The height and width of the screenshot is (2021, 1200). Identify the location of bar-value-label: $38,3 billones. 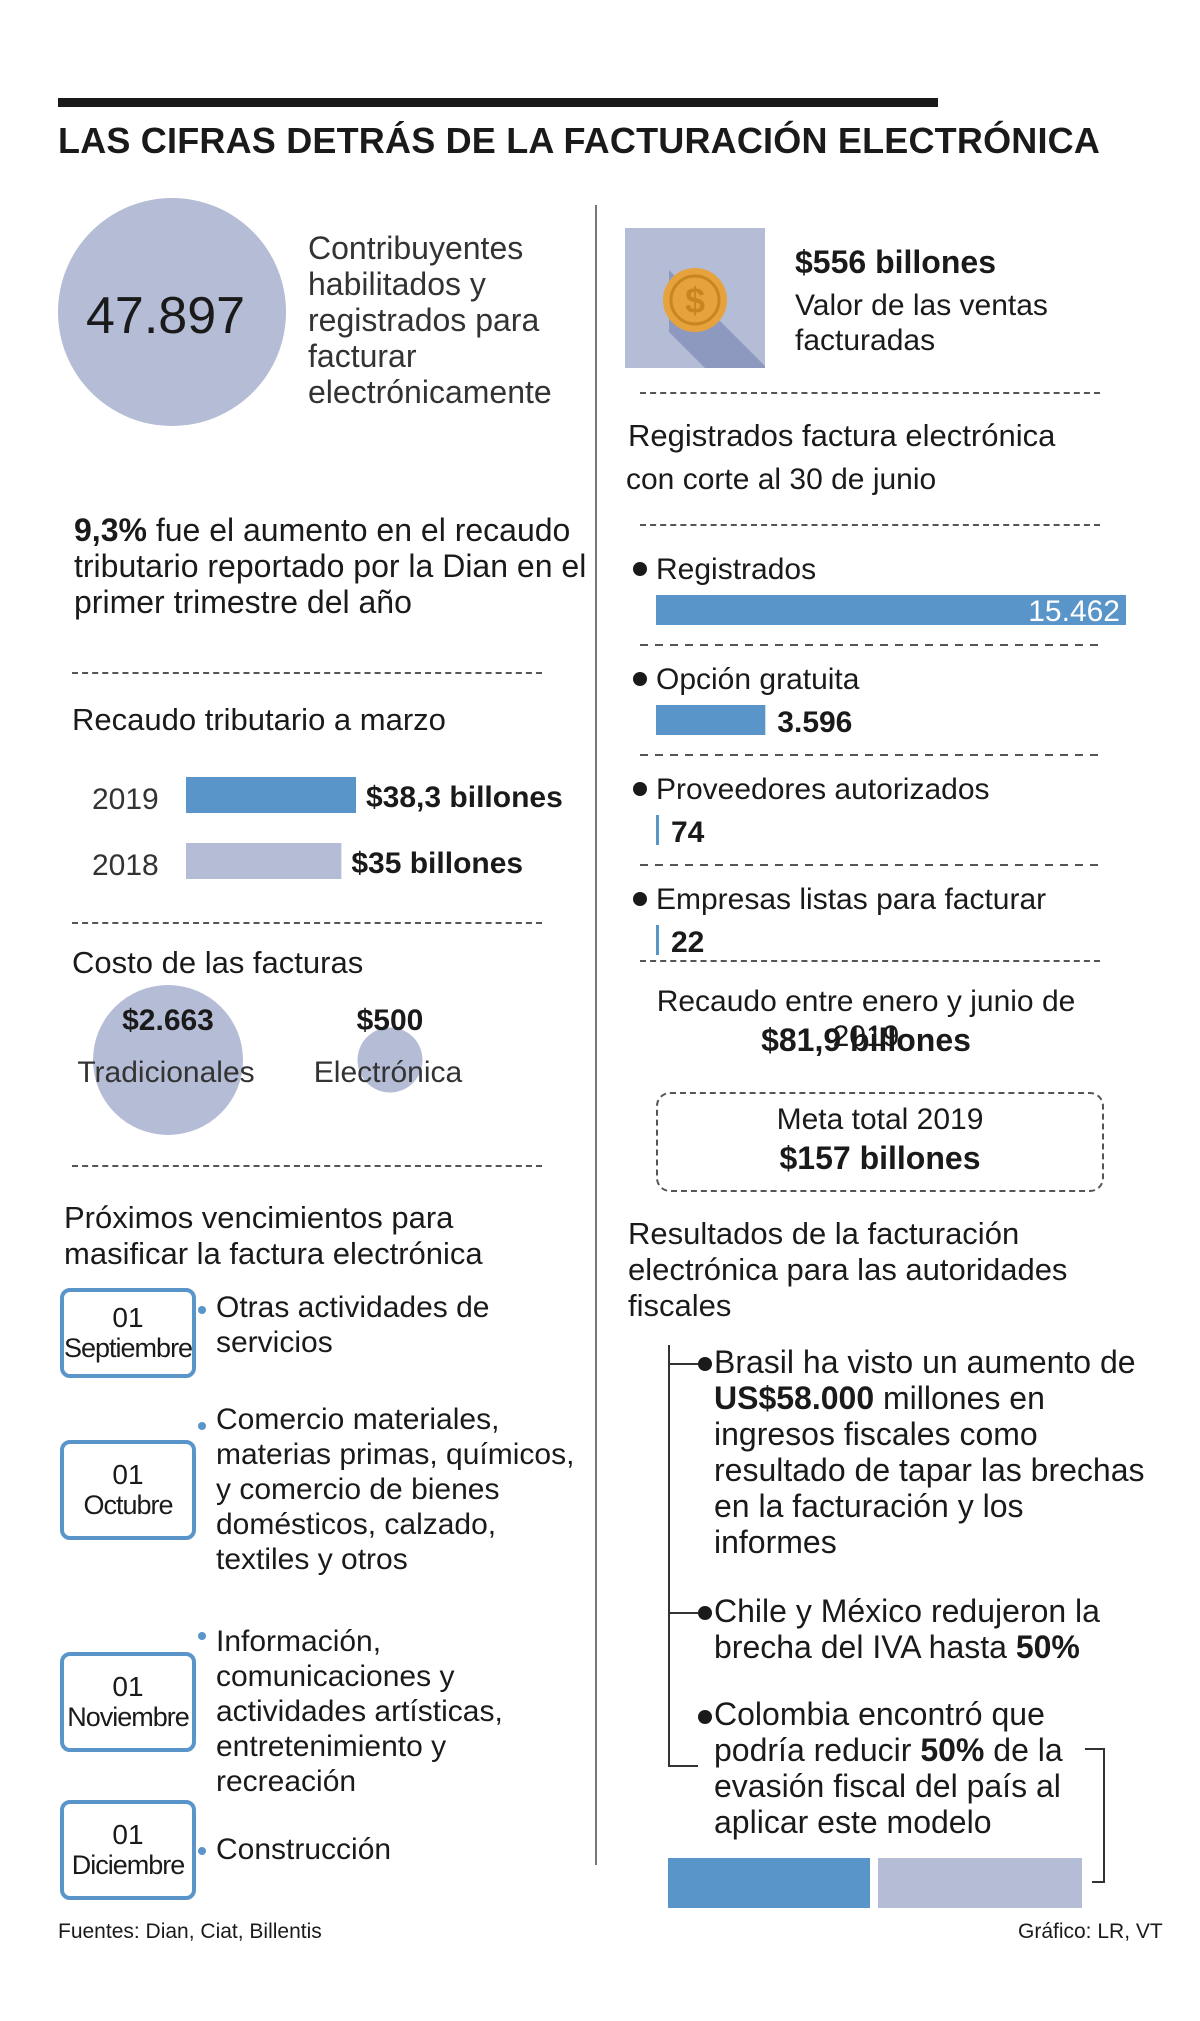
(464, 797).